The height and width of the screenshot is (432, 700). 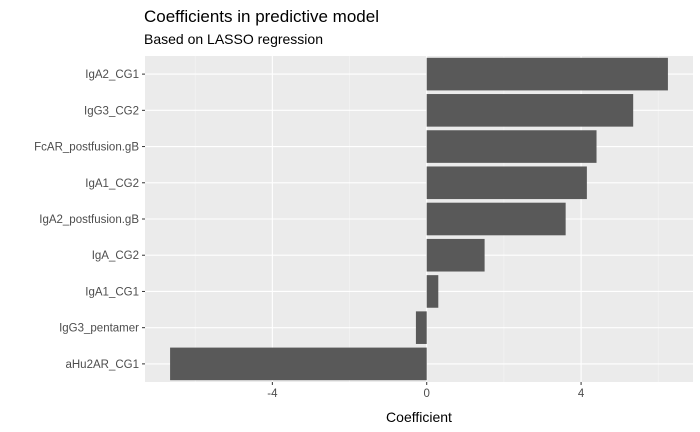 I want to click on x-tick-label: -4, so click(x=272, y=394).